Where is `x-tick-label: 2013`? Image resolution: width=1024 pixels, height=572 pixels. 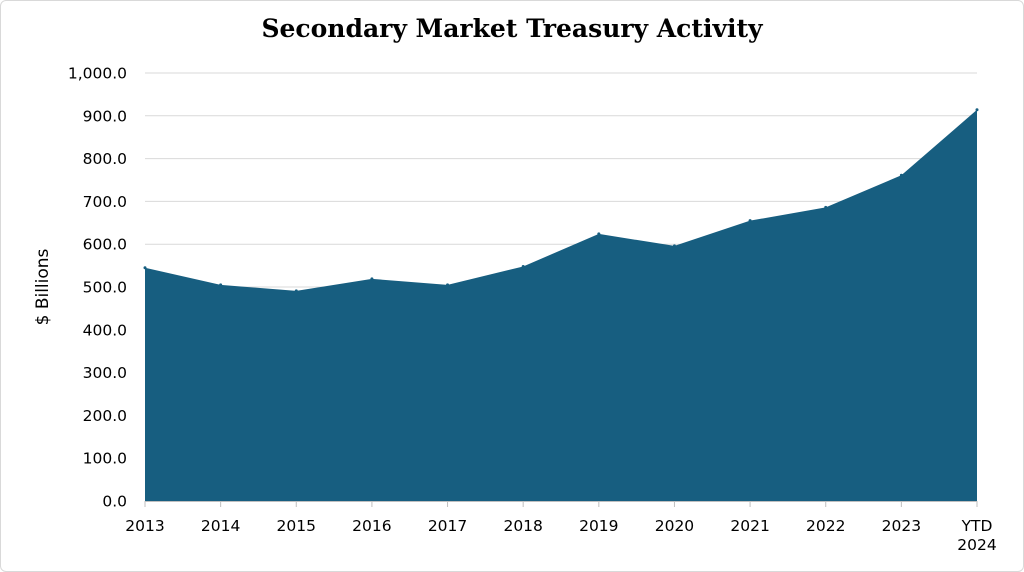
x-tick-label: 2013 is located at coordinates (144, 526).